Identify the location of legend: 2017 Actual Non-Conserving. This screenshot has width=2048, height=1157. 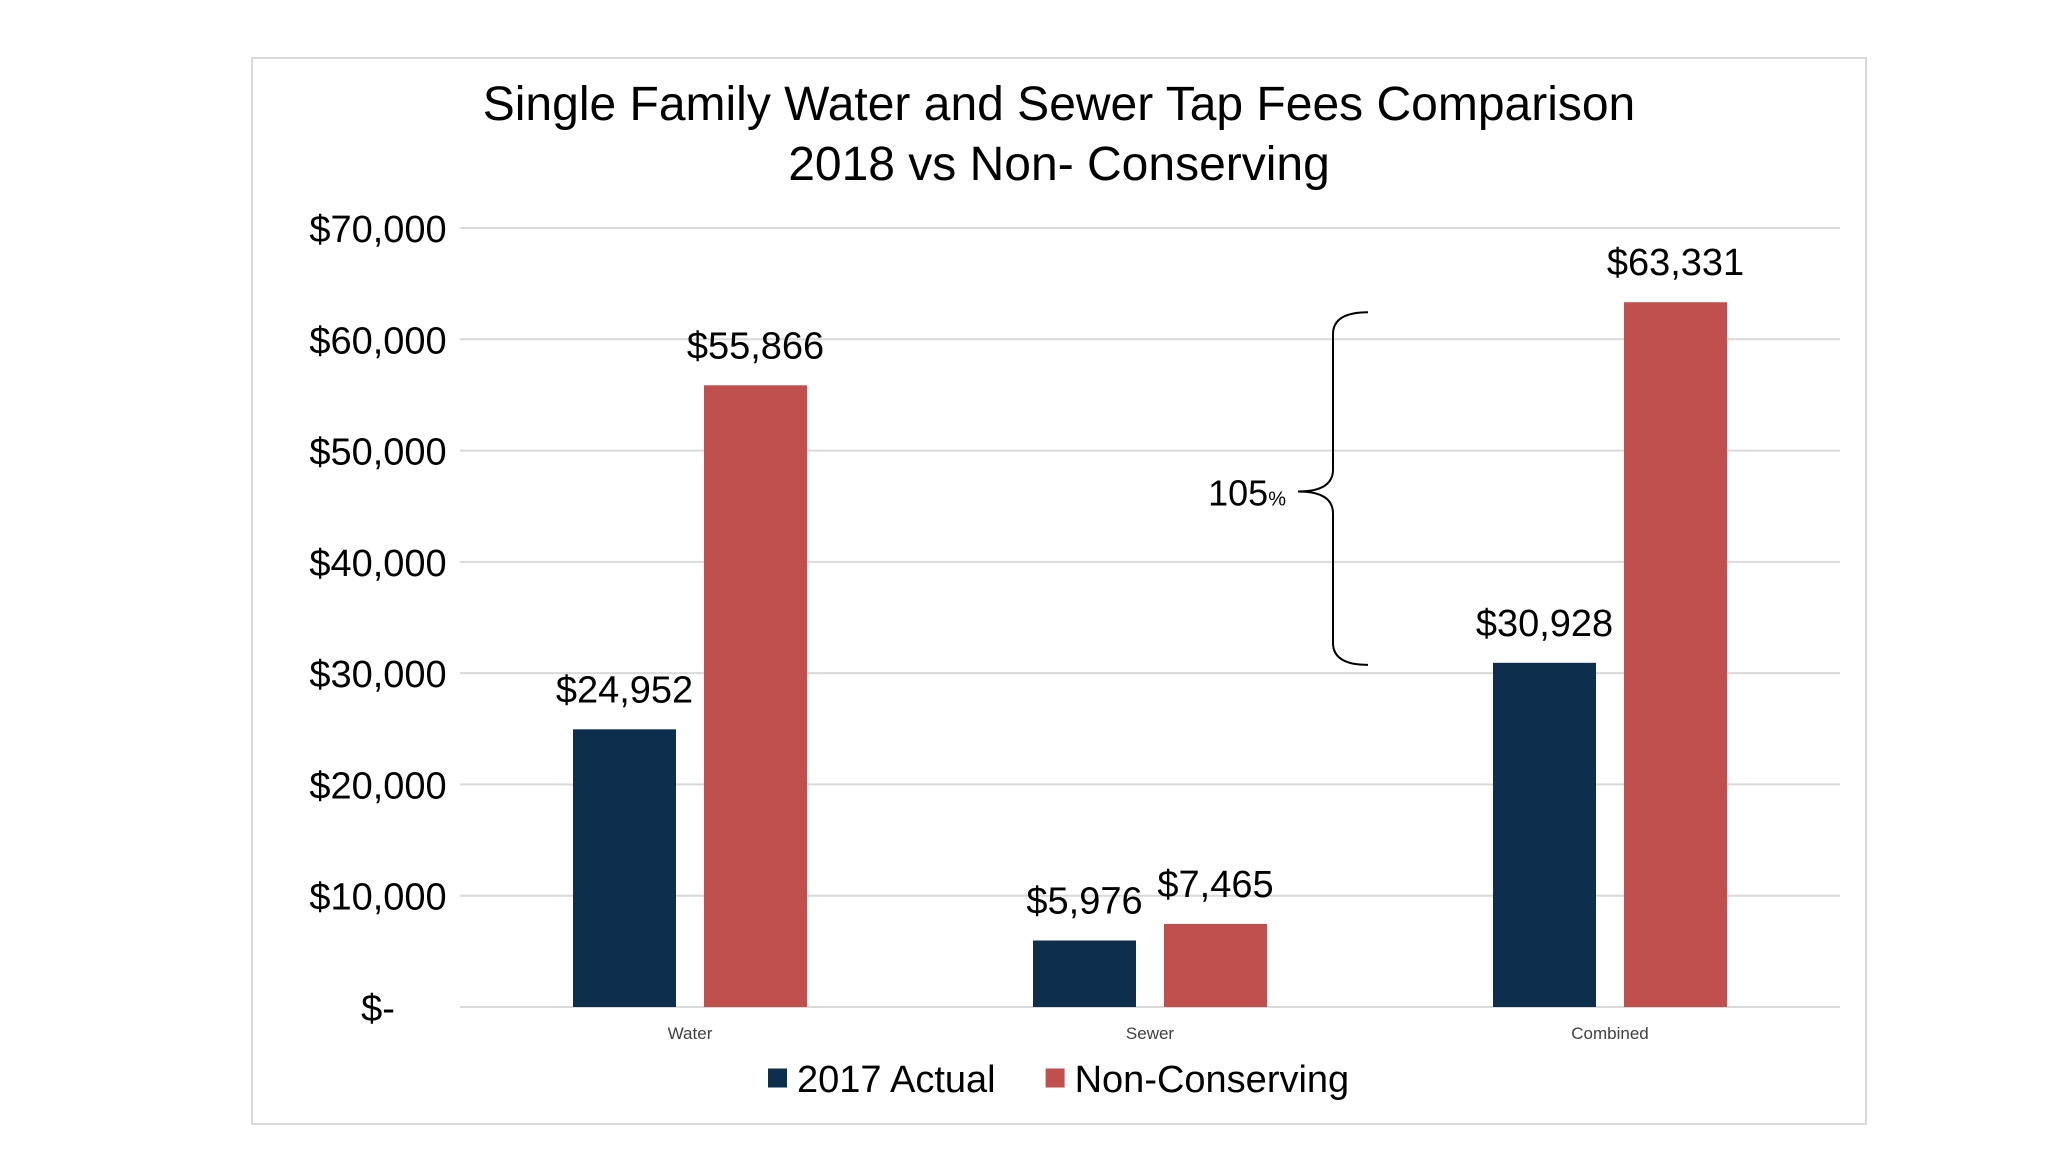
(1058, 1080).